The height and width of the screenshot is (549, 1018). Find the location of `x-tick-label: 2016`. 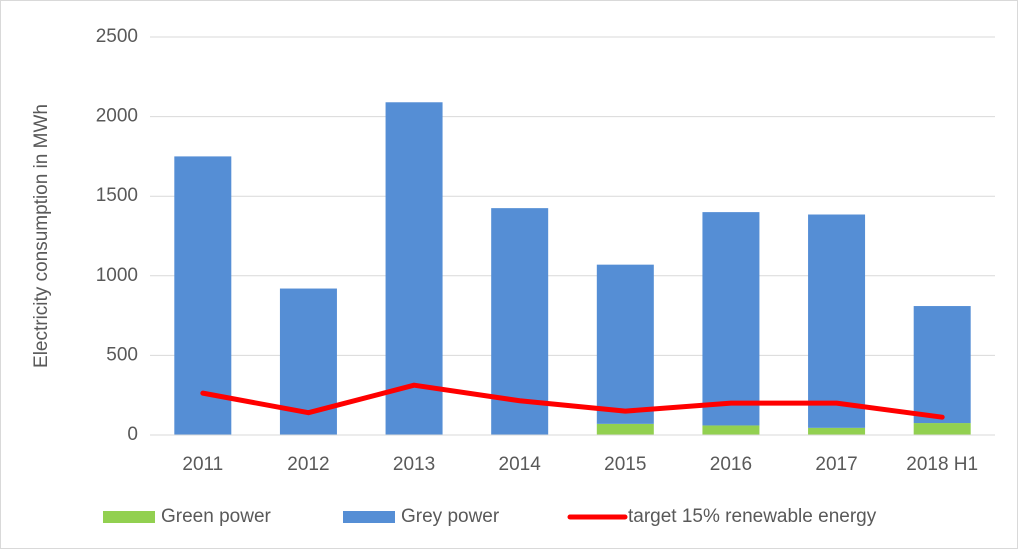

x-tick-label: 2016 is located at coordinates (731, 464).